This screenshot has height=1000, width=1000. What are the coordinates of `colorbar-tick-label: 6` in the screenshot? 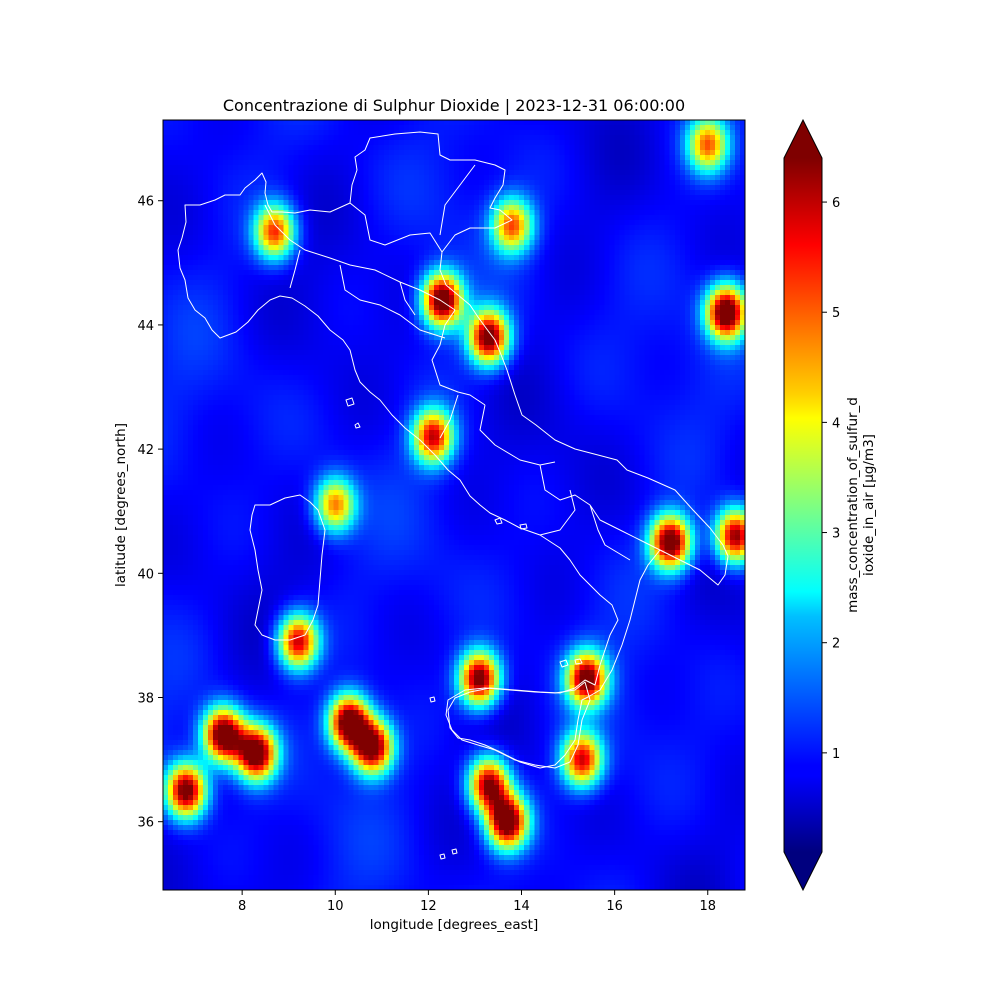 It's located at (836, 203).